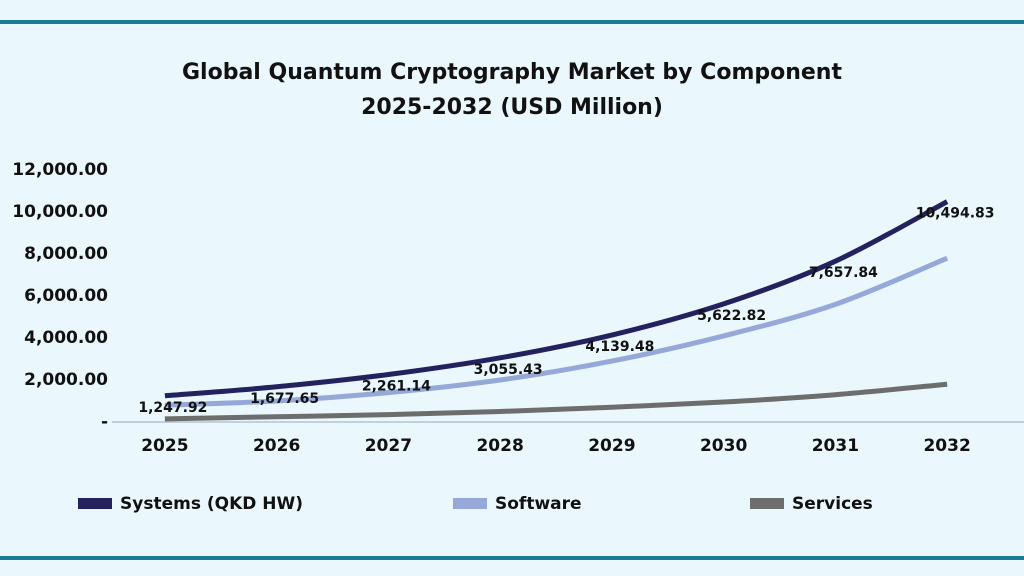  I want to click on x-tick-label: 2027, so click(388, 446).